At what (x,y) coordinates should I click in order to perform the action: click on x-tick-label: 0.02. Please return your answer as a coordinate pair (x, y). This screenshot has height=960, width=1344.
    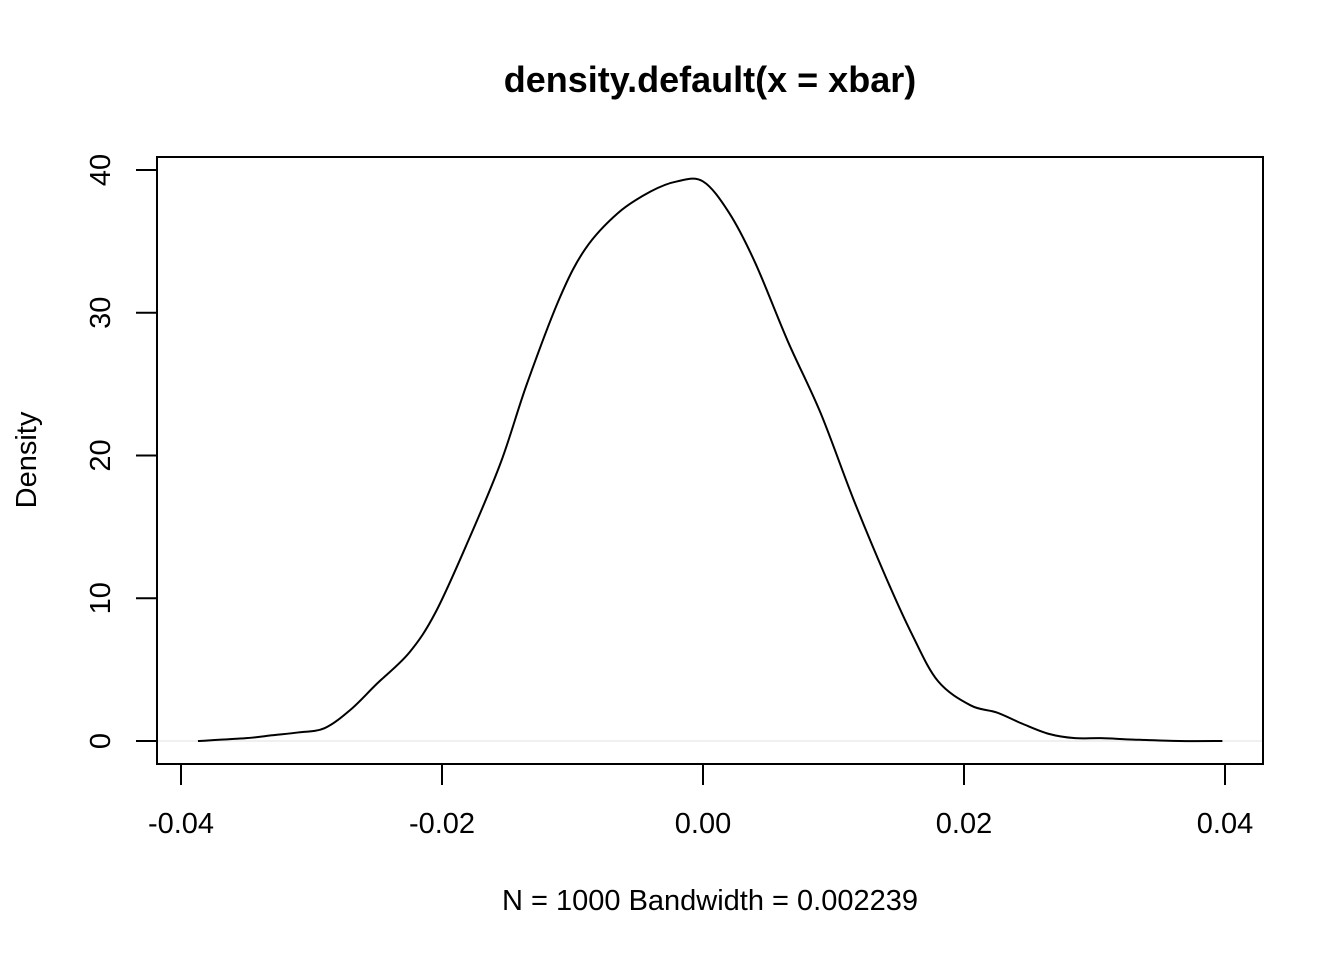
    Looking at the image, I should click on (964, 824).